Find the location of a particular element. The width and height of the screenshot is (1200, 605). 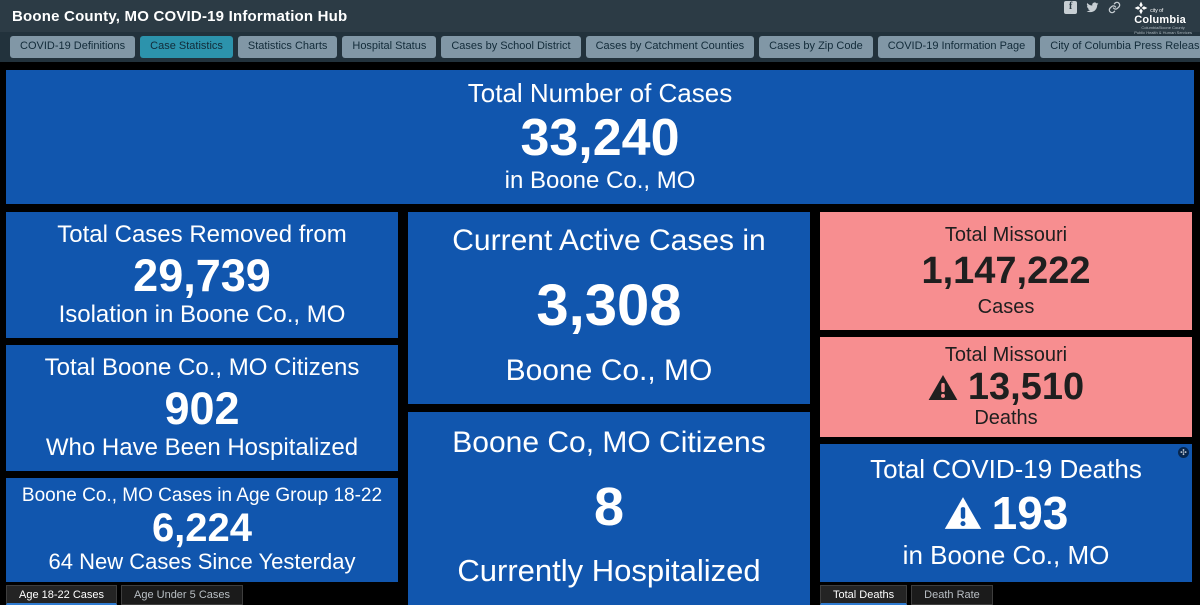

logo-name: Columbia is located at coordinates (1160, 19).